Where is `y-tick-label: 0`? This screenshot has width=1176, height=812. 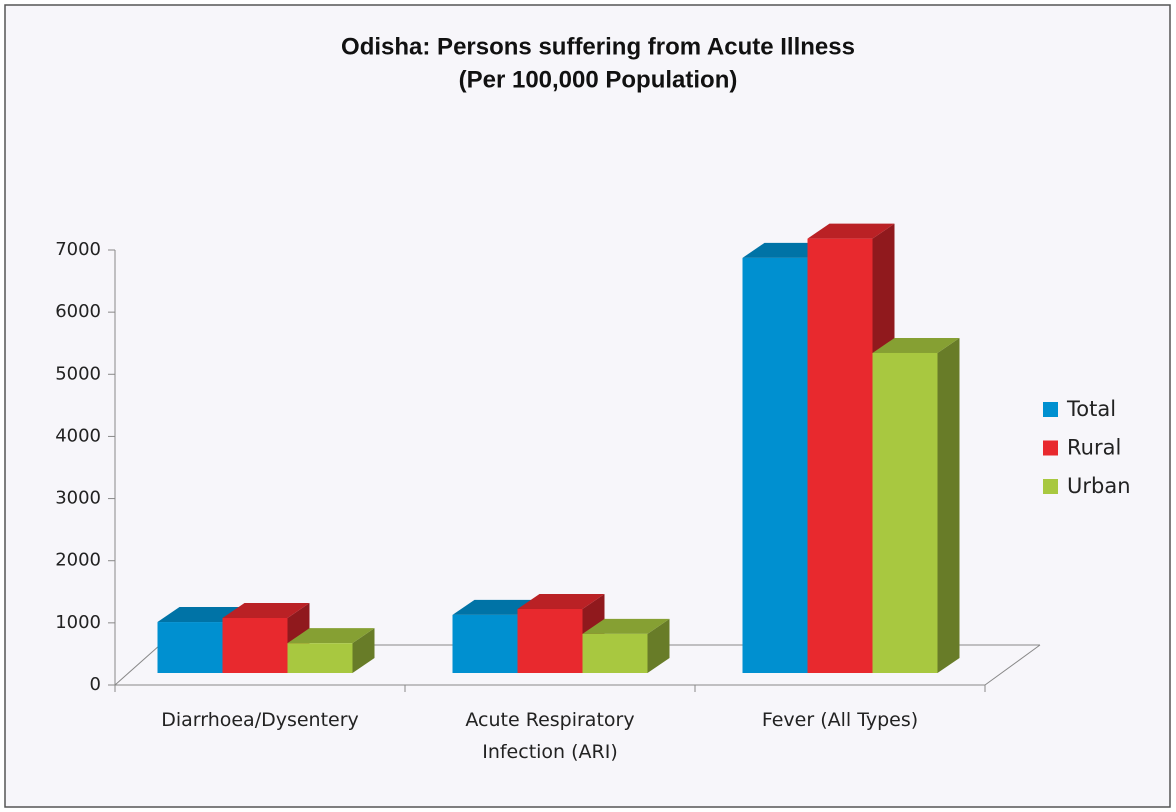 y-tick-label: 0 is located at coordinates (95, 684).